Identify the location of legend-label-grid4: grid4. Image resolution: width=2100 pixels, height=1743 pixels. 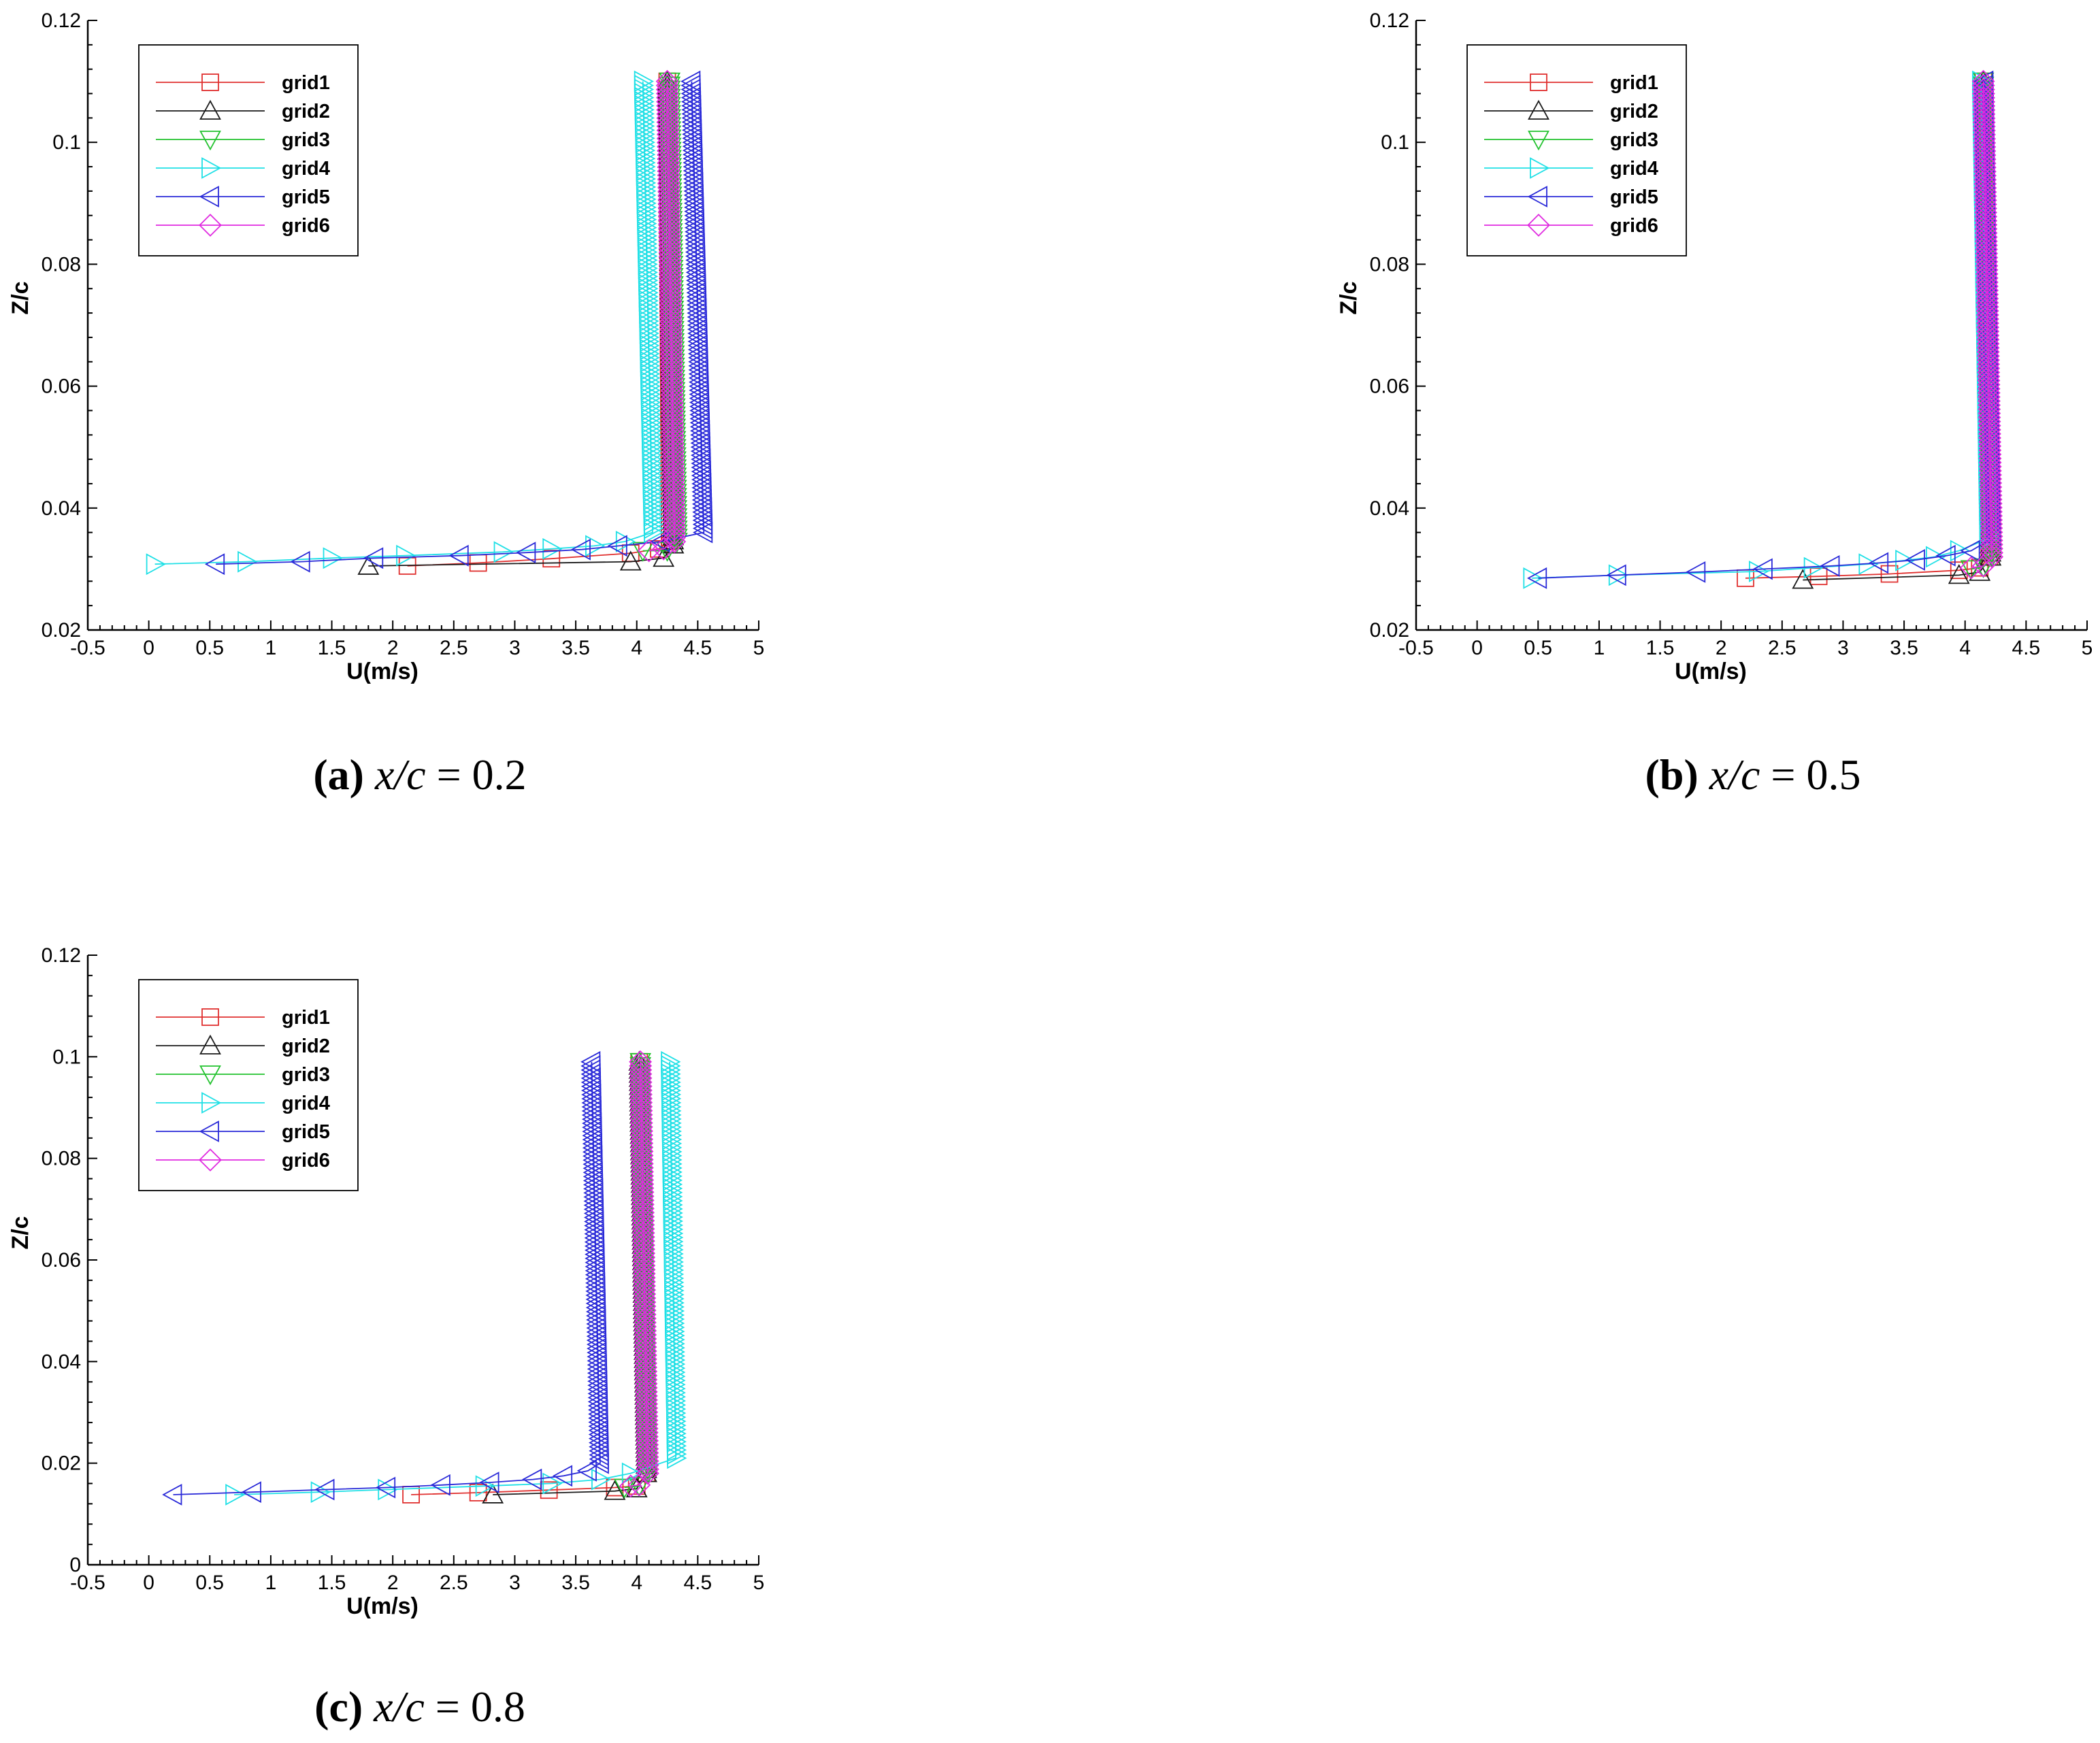
(306, 1103).